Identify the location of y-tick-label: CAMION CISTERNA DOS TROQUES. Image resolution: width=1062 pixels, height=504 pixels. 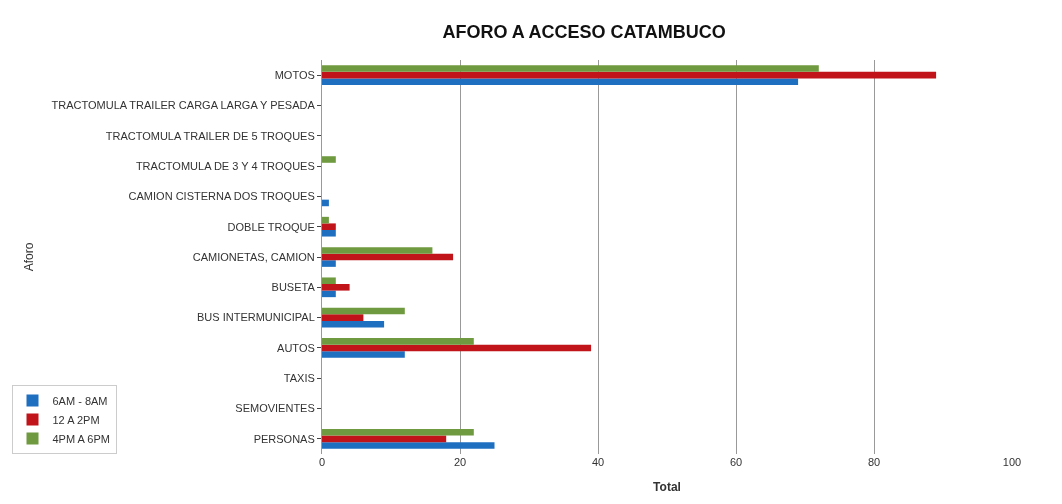
(221, 196).